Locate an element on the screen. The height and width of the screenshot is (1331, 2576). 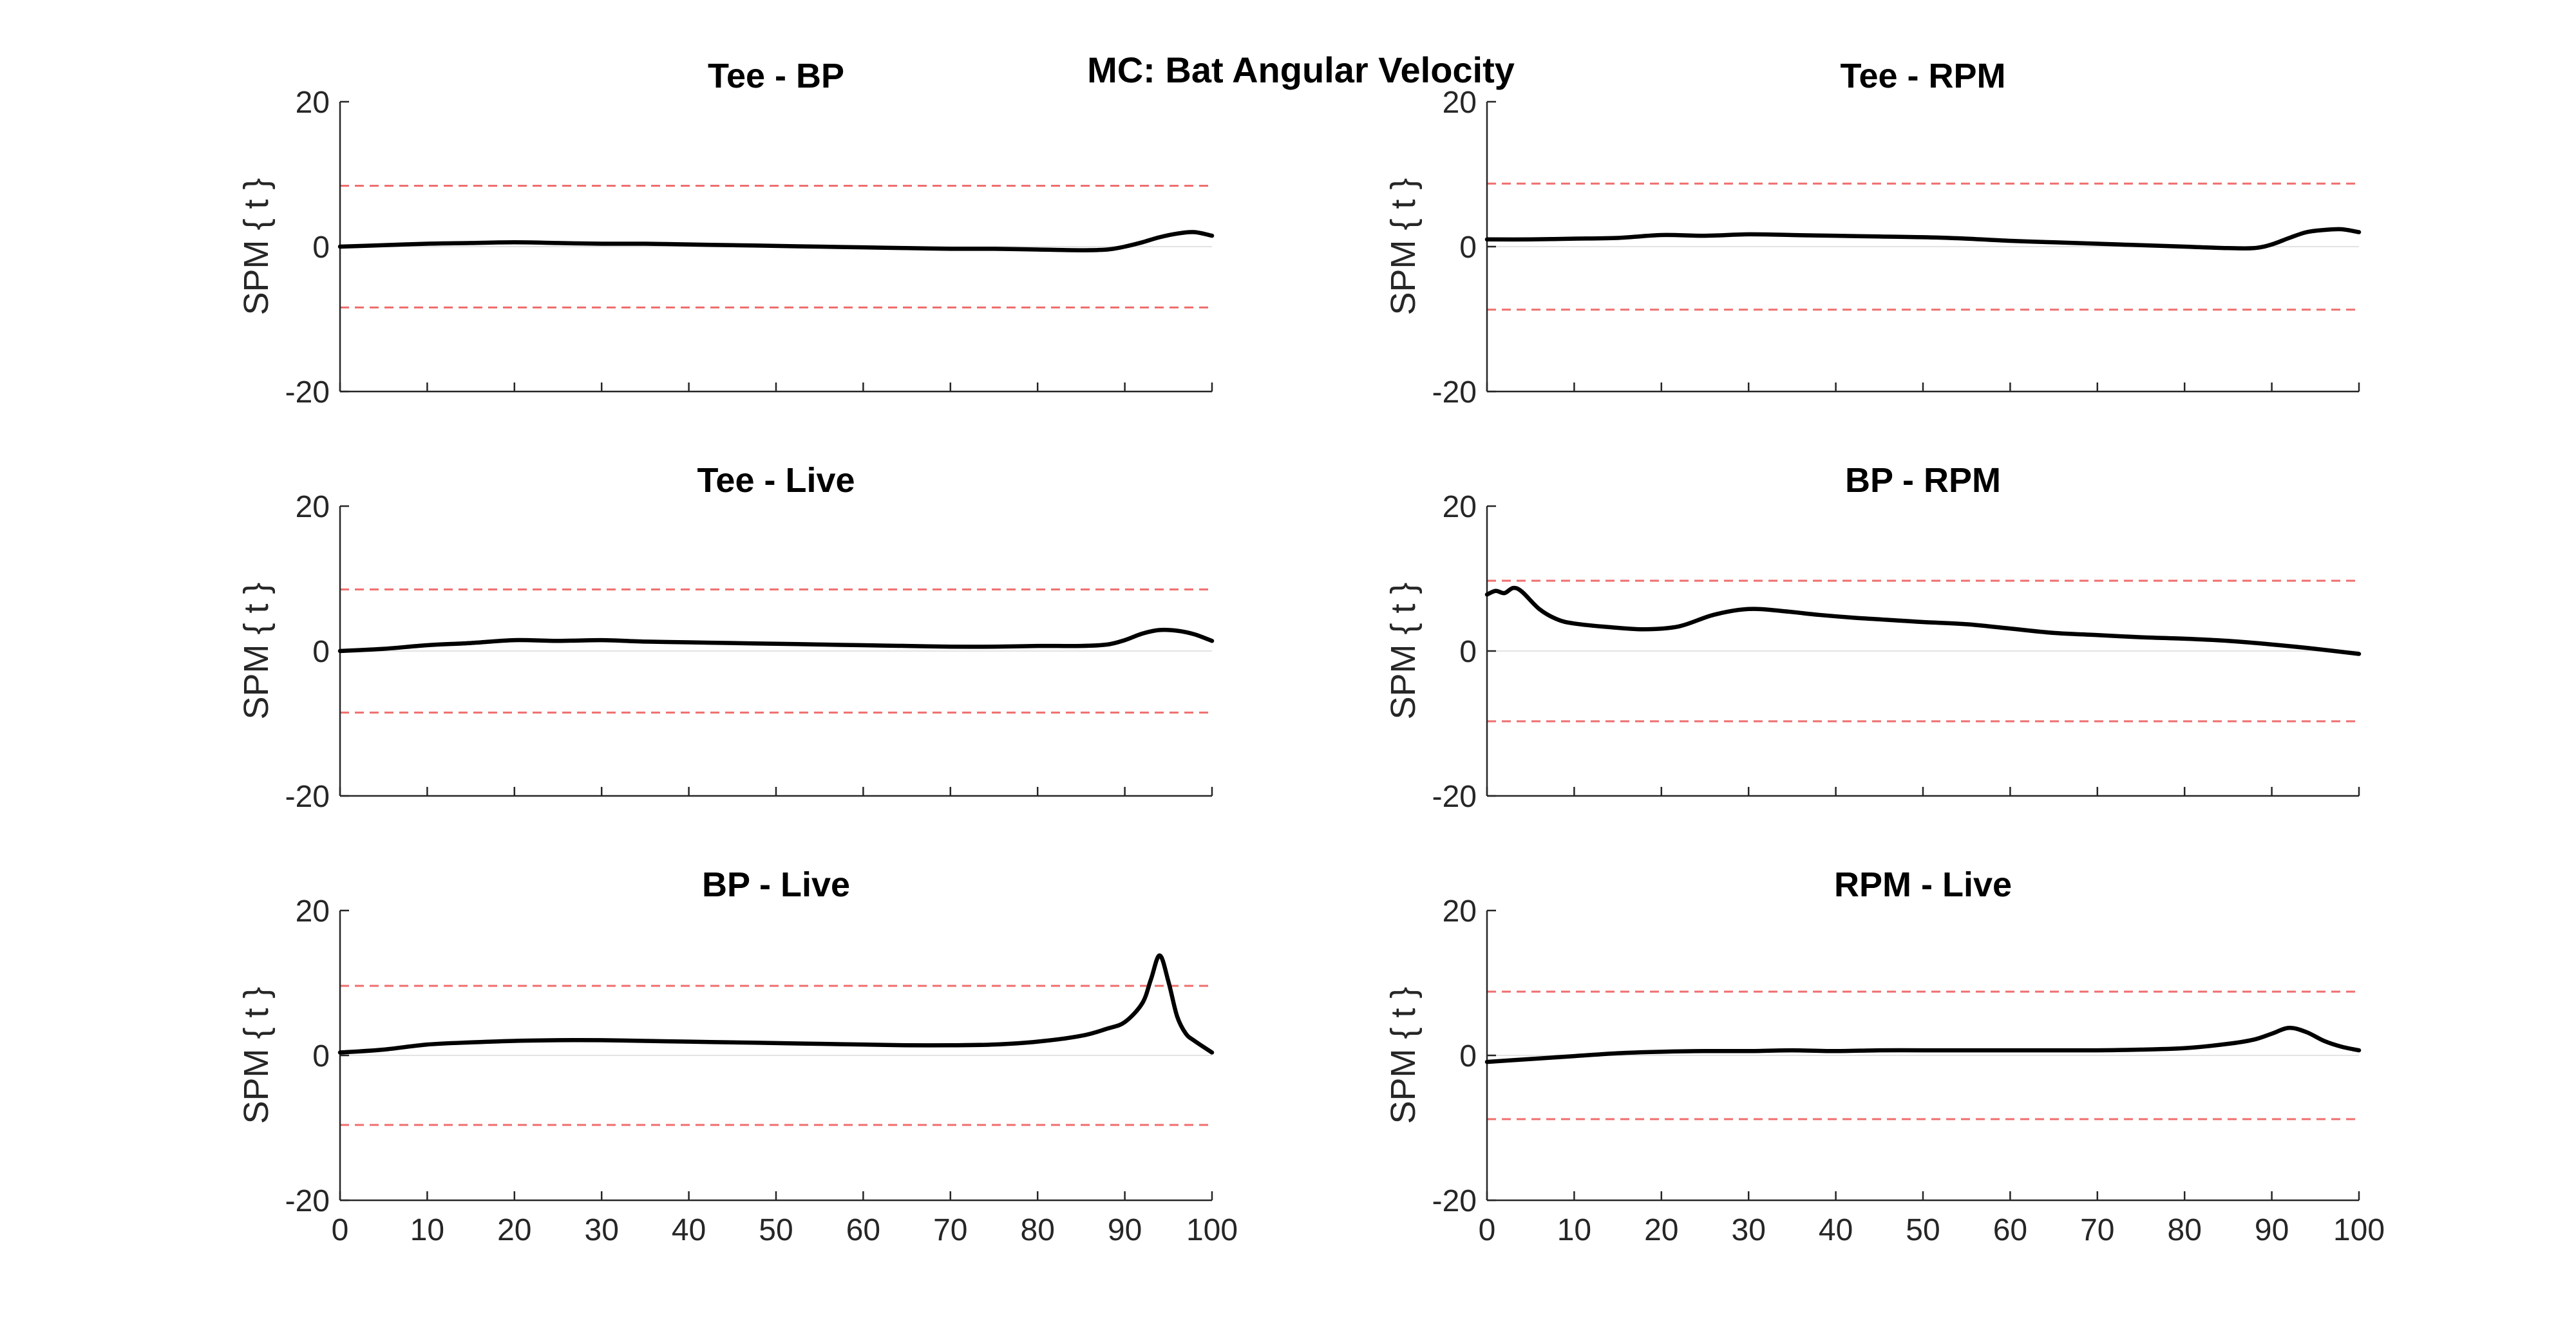
panel-2: Tee - Live SPM { t } -20 0 20 is located at coordinates (726, 637).